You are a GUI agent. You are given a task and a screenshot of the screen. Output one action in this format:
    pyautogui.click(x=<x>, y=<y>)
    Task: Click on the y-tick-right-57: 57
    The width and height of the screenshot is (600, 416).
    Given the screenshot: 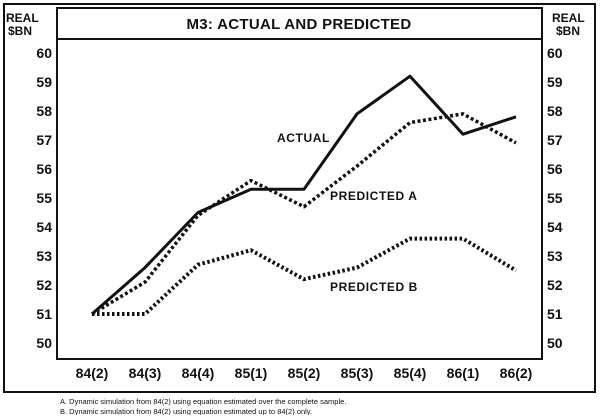 What is the action you would take?
    pyautogui.click(x=555, y=140)
    